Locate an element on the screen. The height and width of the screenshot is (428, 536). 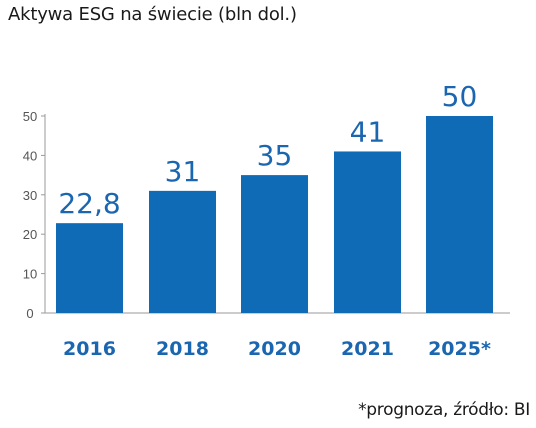
y-tick-label: 0 is located at coordinates (29, 313).